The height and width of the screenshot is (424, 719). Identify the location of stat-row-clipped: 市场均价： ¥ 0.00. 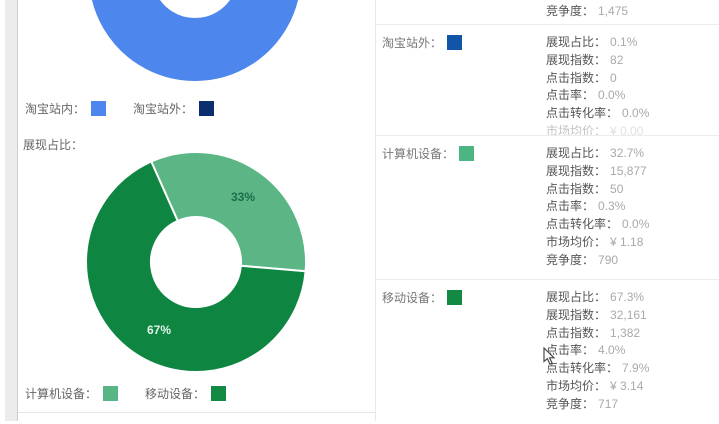
(595, 129).